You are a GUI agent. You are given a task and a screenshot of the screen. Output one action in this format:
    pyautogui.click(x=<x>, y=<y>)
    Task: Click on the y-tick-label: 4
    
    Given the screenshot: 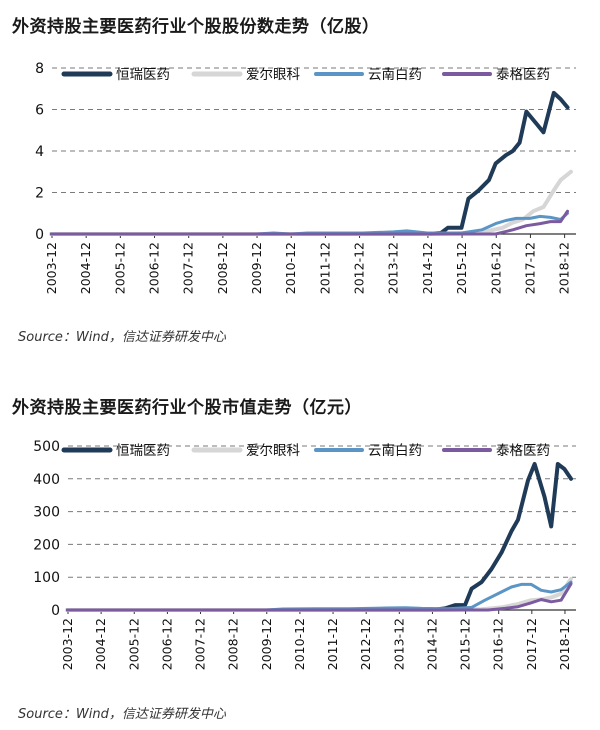 What is the action you would take?
    pyautogui.click(x=39, y=152)
    